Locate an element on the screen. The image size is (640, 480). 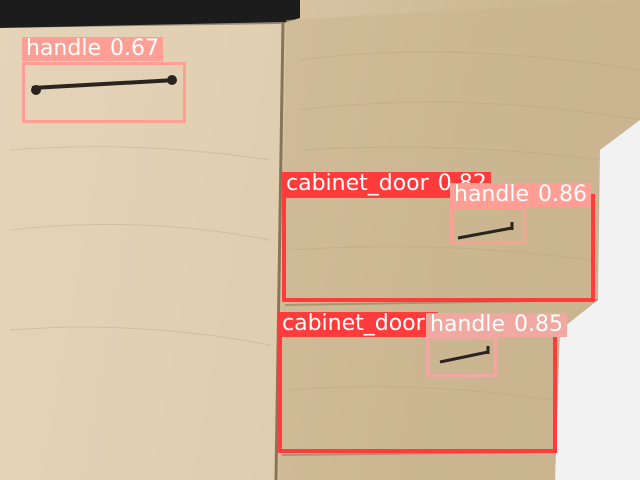
detection-label-handle: handle 0.86 is located at coordinates (520, 195).